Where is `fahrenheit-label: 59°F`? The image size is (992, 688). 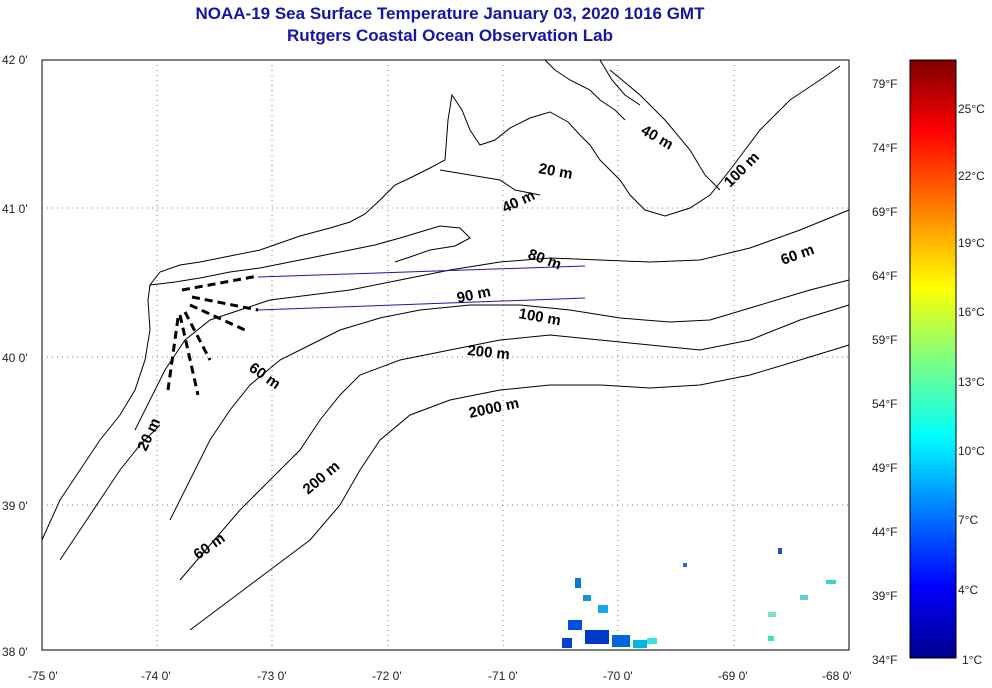 fahrenheit-label: 59°F is located at coordinates (884, 340).